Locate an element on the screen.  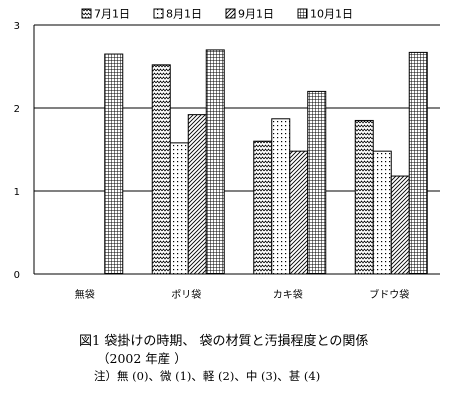
figure-caption-title: 図1 袋掛けの時期、 袋の材質と汚損程度との関係 is located at coordinates (224, 341).